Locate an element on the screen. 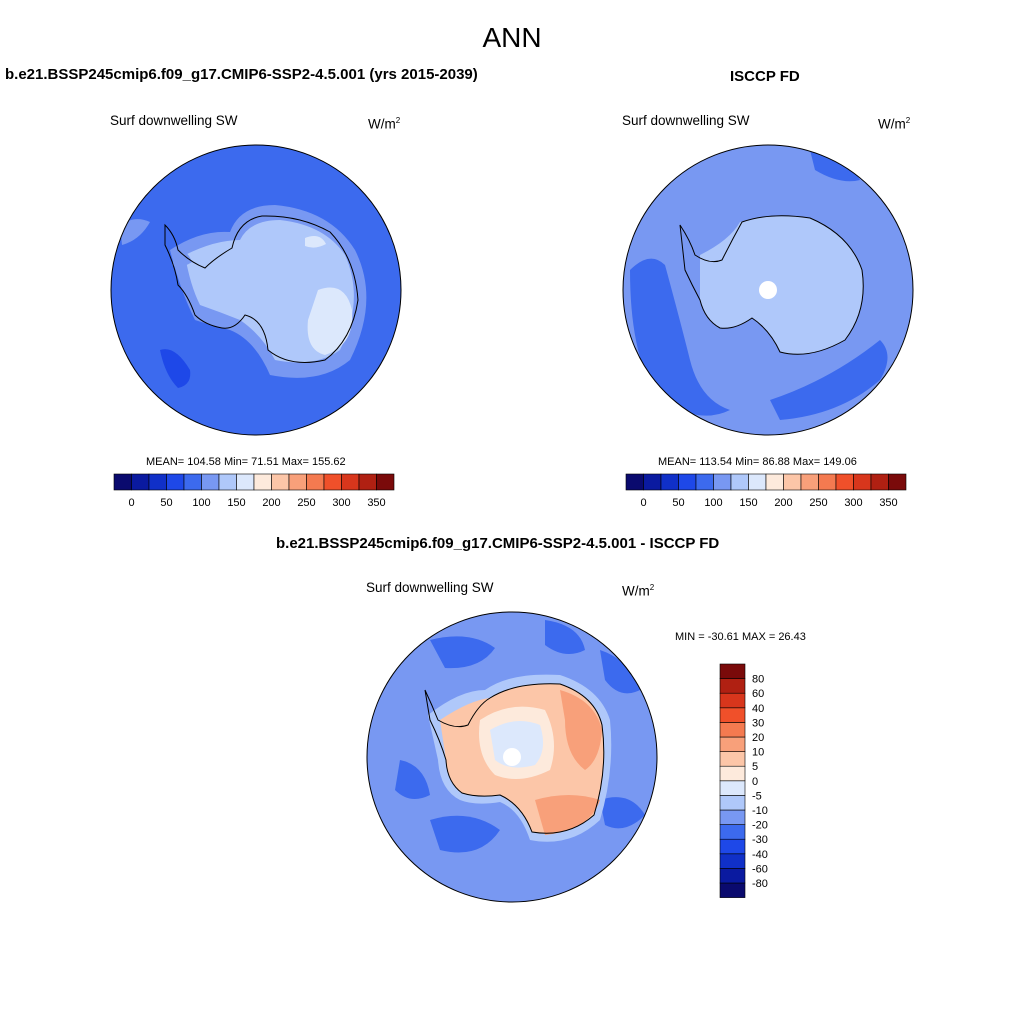 The height and width of the screenshot is (1024, 1024). model-units-label: W/m2 is located at coordinates (384, 124).